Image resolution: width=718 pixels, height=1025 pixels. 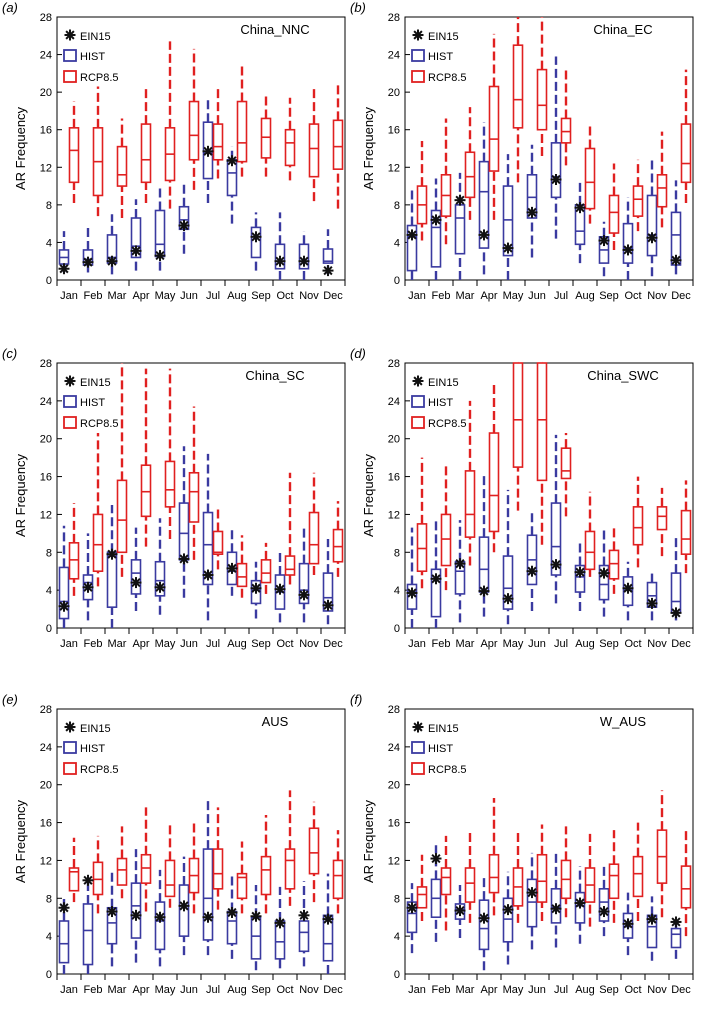 What do you see at coordinates (422, 523) in the screenshot?
I see `rcp-box-jan` at bounding box center [422, 523].